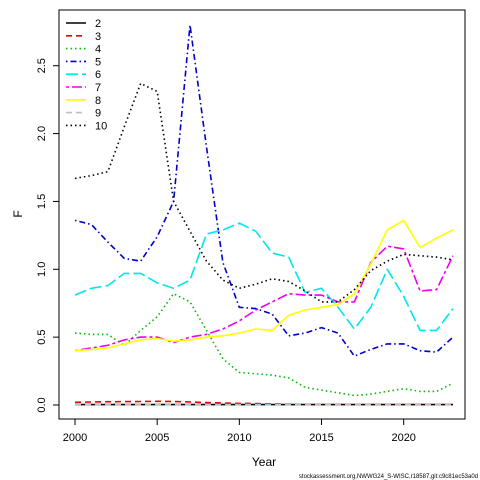 The width and height of the screenshot is (480, 480). Describe the element at coordinates (42, 65) in the screenshot. I see `y-tick-label: 2.5` at that location.